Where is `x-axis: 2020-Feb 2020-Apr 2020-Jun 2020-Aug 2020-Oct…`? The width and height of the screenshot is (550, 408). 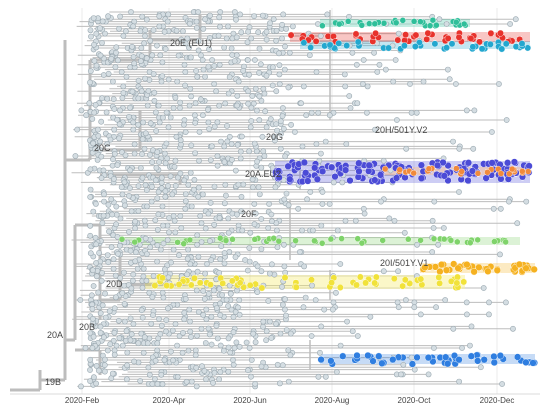
x-axis: 2020-Feb 2020-Apr 2020-Jun 2020-Aug 2020-Oct… is located at coordinates (275, 399).